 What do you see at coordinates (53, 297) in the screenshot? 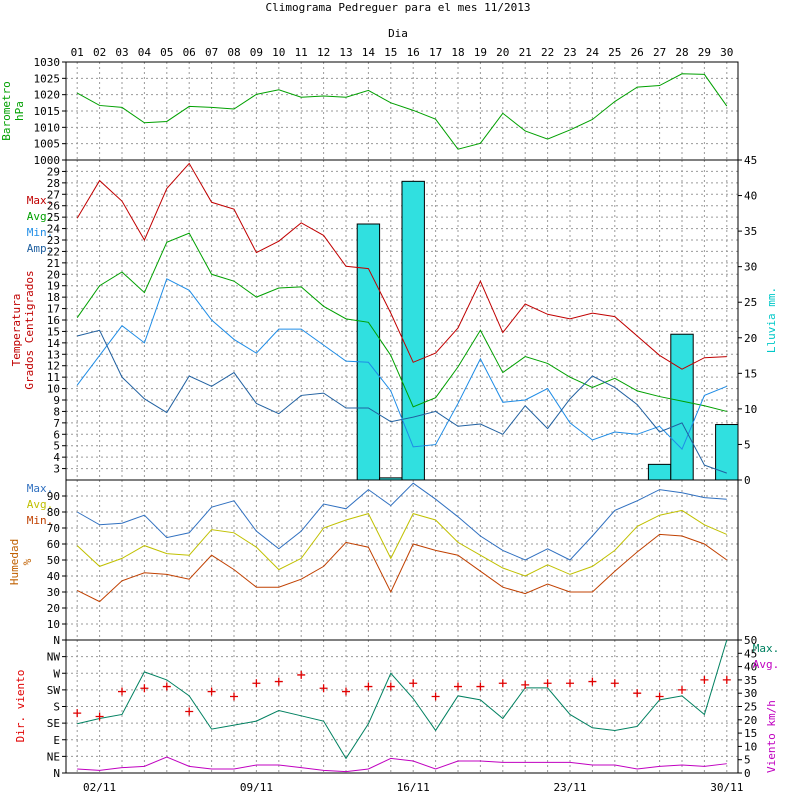
I see `temperature-tick-label-18: 18` at bounding box center [53, 297].